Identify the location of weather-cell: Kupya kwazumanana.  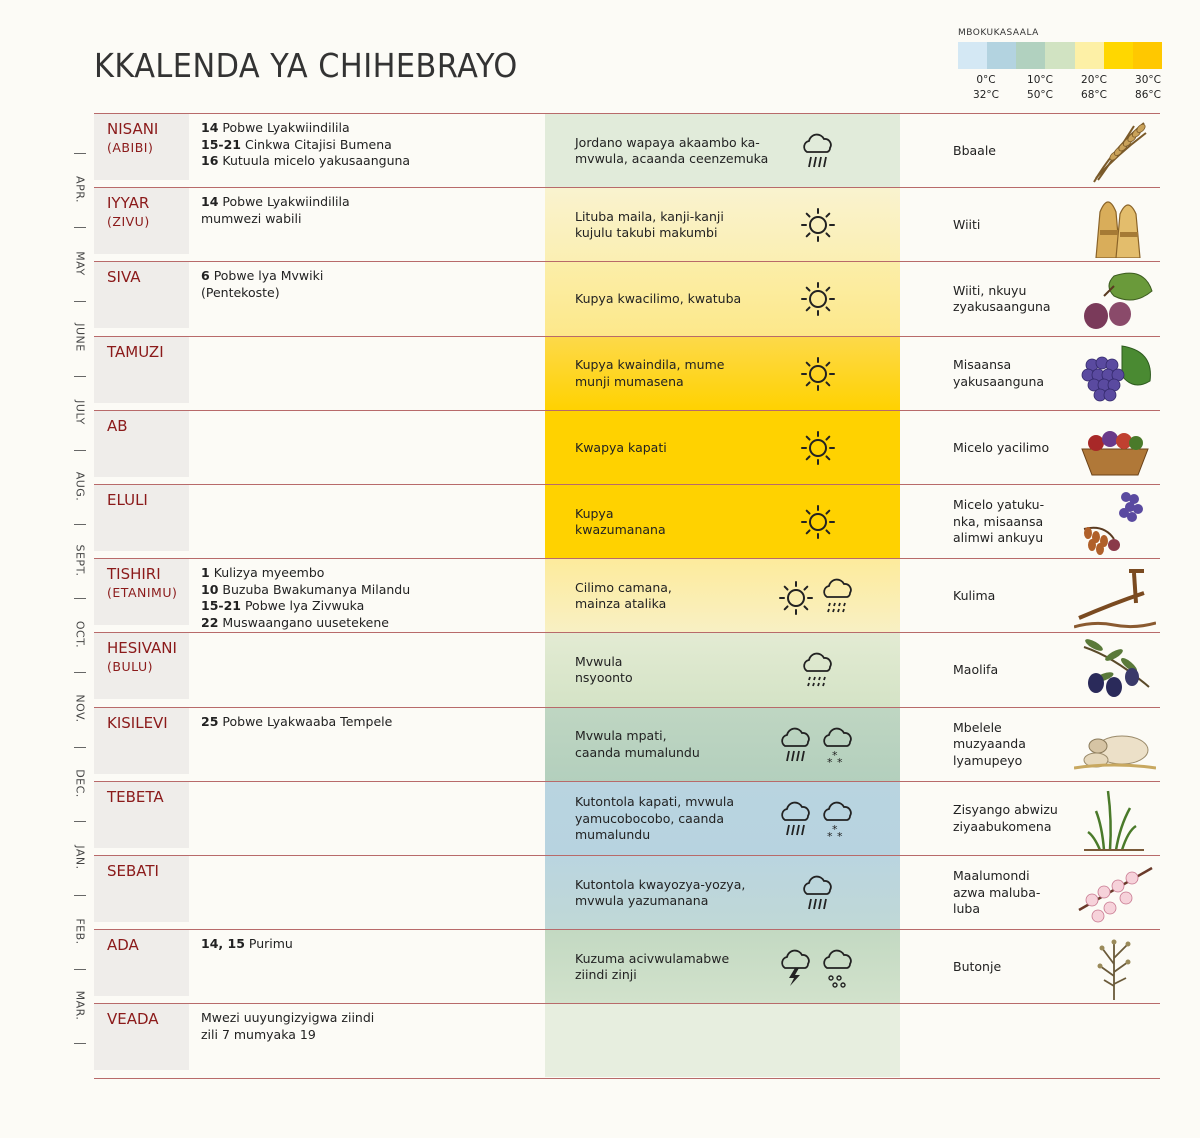
(722, 522).